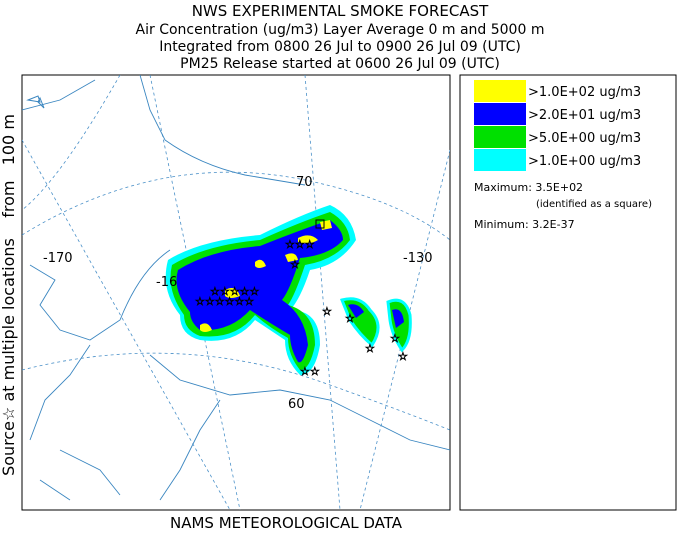 Image resolution: width=678 pixels, height=536 pixels. What do you see at coordinates (528, 187) in the screenshot?
I see `maximum: Maximum: 3.5E+02` at bounding box center [528, 187].